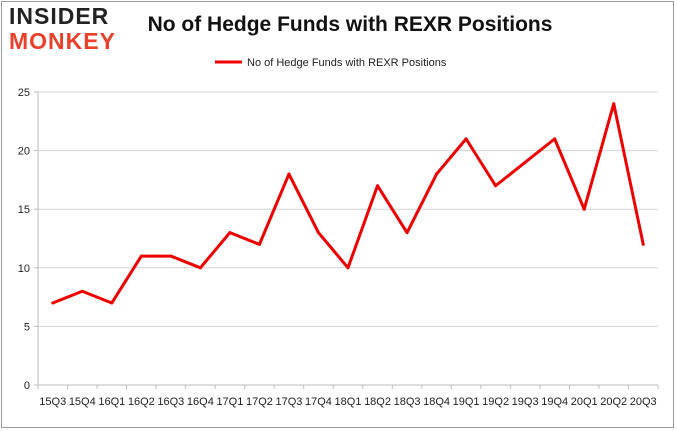 The height and width of the screenshot is (431, 677). Describe the element at coordinates (111, 402) in the screenshot. I see `x-tick-label: 16Q1` at that location.